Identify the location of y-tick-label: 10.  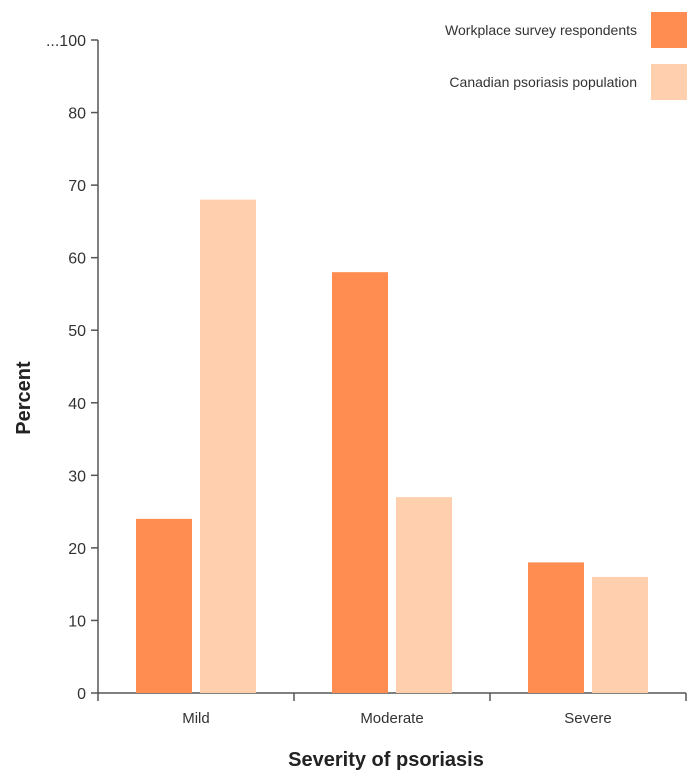
(77, 621).